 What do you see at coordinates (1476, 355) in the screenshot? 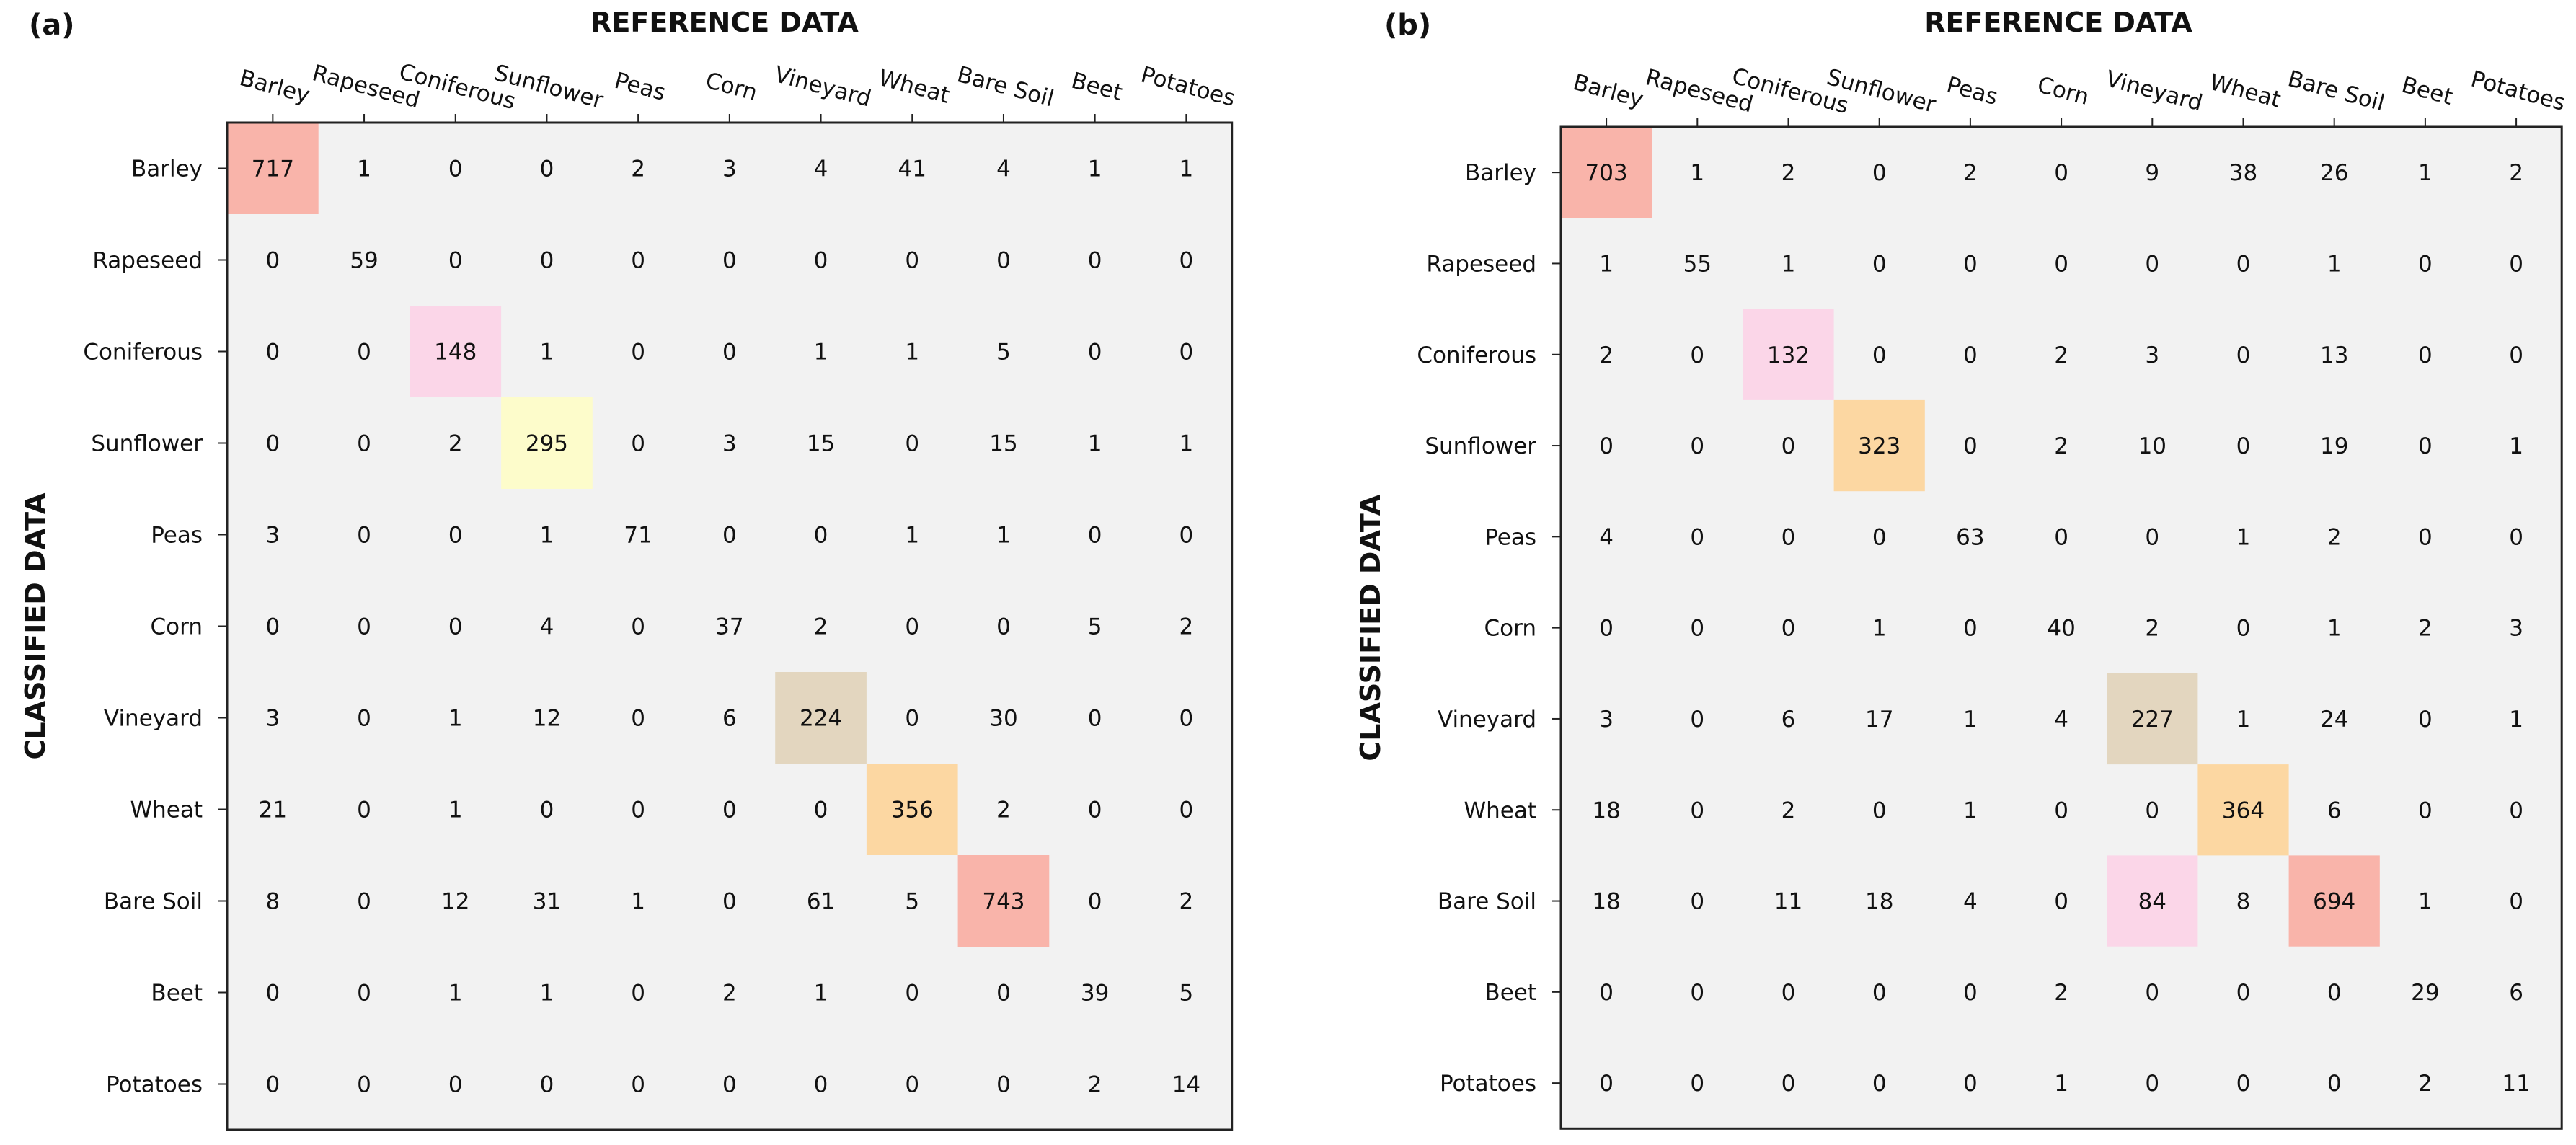
I see `row-label: Coniferous` at bounding box center [1476, 355].